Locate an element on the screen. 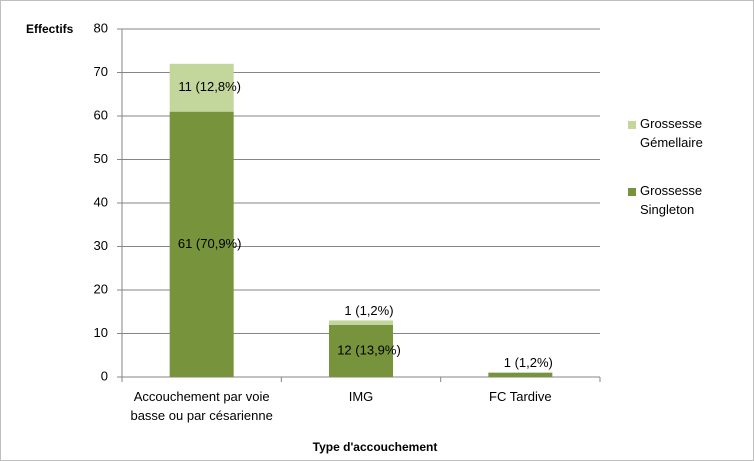 This screenshot has height=461, width=754. data-label: 12 (13,9%) is located at coordinates (369, 349).